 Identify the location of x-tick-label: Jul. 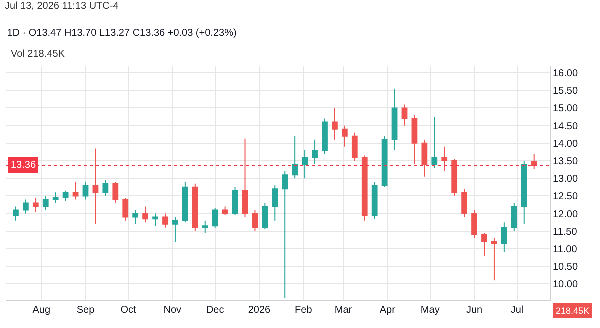
(517, 310).